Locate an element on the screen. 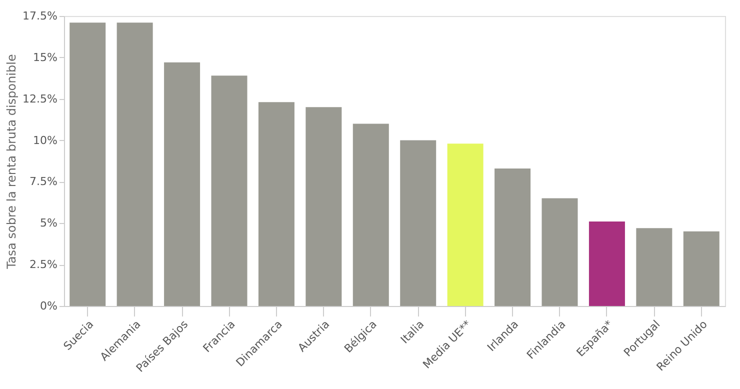 This screenshot has width=740, height=389. y-tick-label: 15% is located at coordinates (45, 57).